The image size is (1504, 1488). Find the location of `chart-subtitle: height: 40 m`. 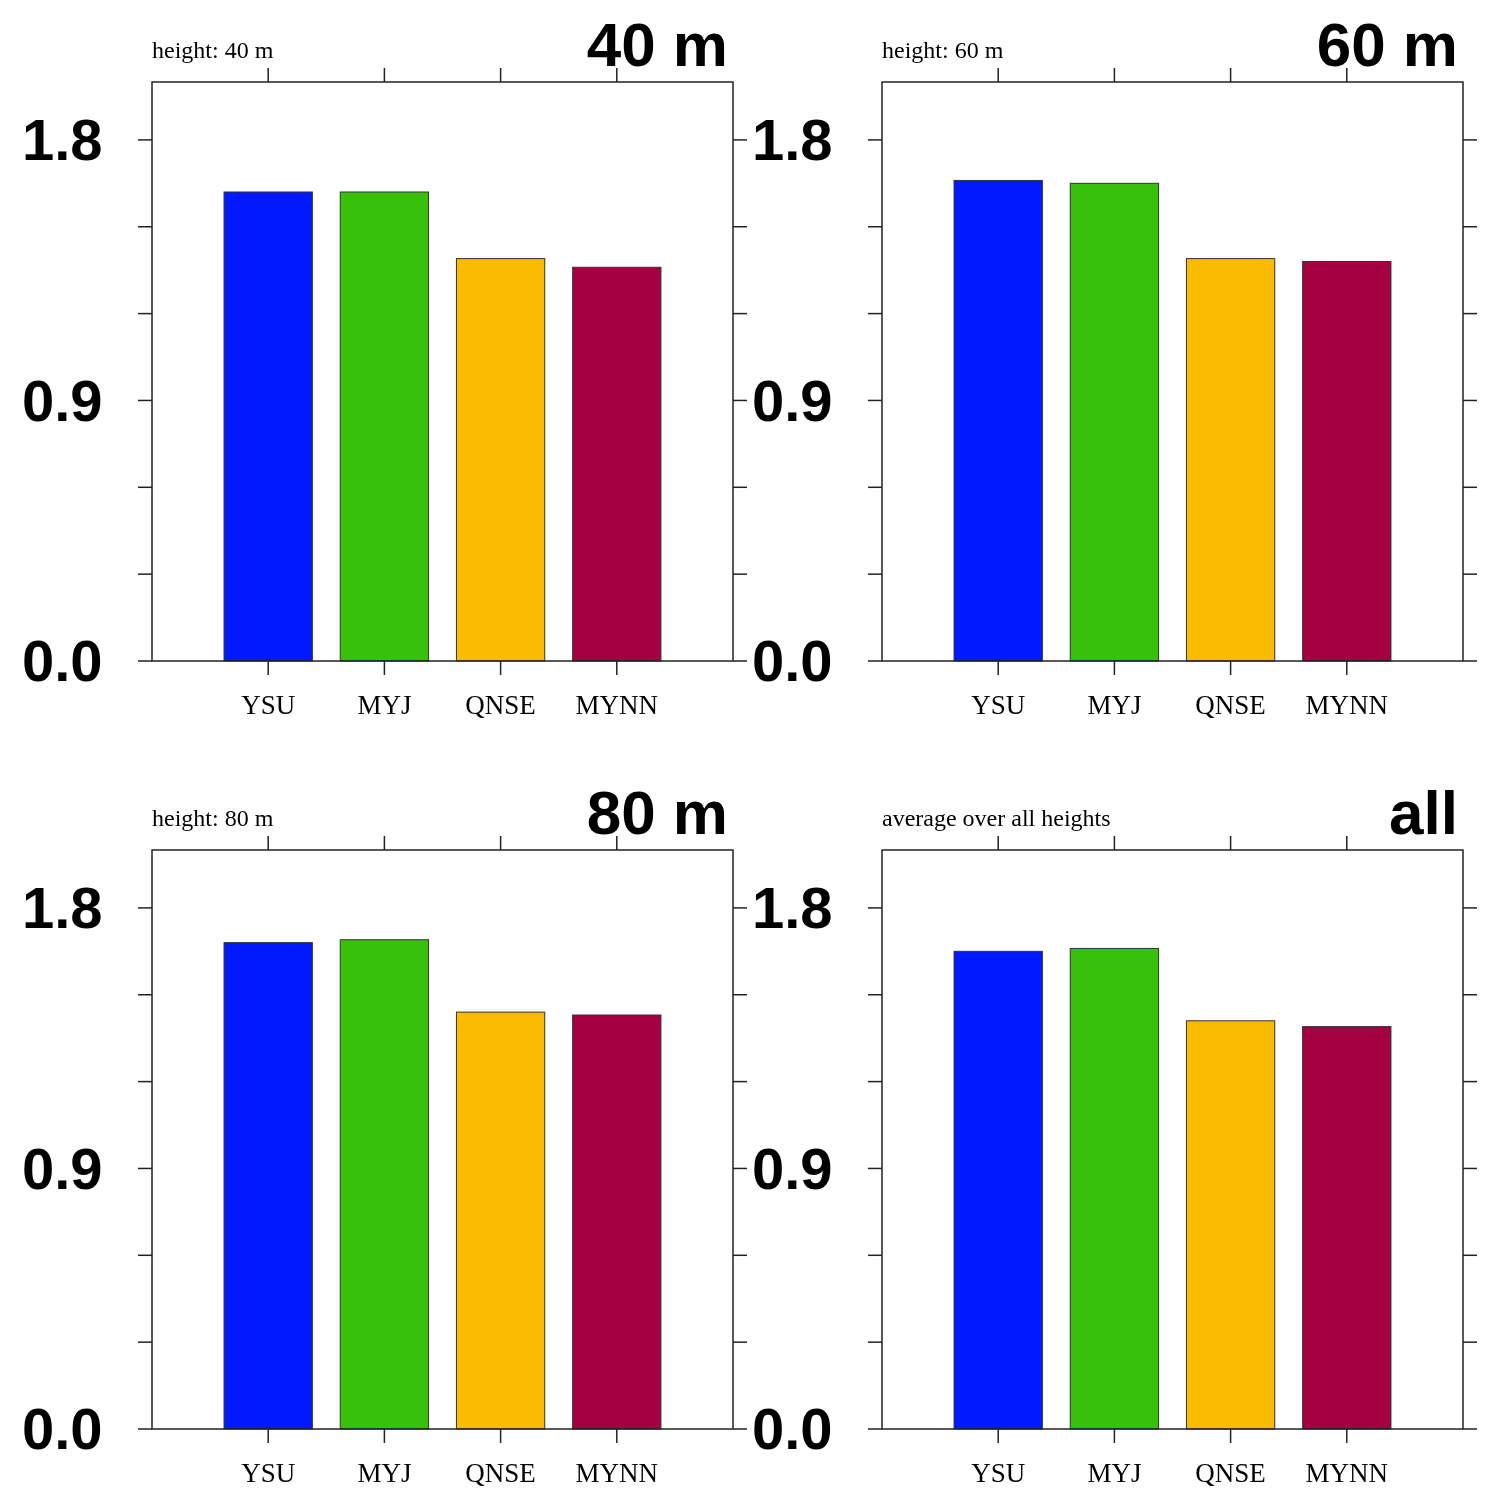

chart-subtitle: height: 40 m is located at coordinates (213, 50).